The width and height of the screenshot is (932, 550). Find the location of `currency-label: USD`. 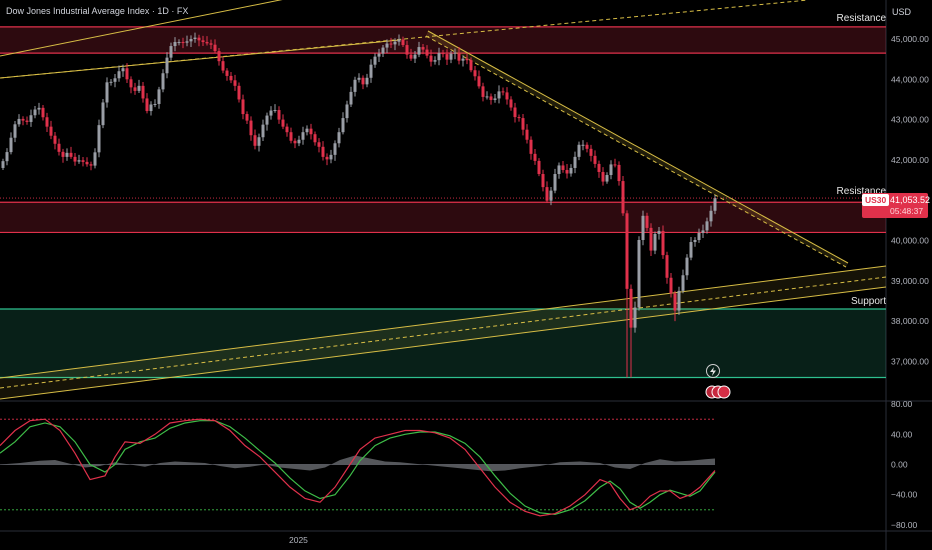

currency-label: USD is located at coordinates (902, 12).